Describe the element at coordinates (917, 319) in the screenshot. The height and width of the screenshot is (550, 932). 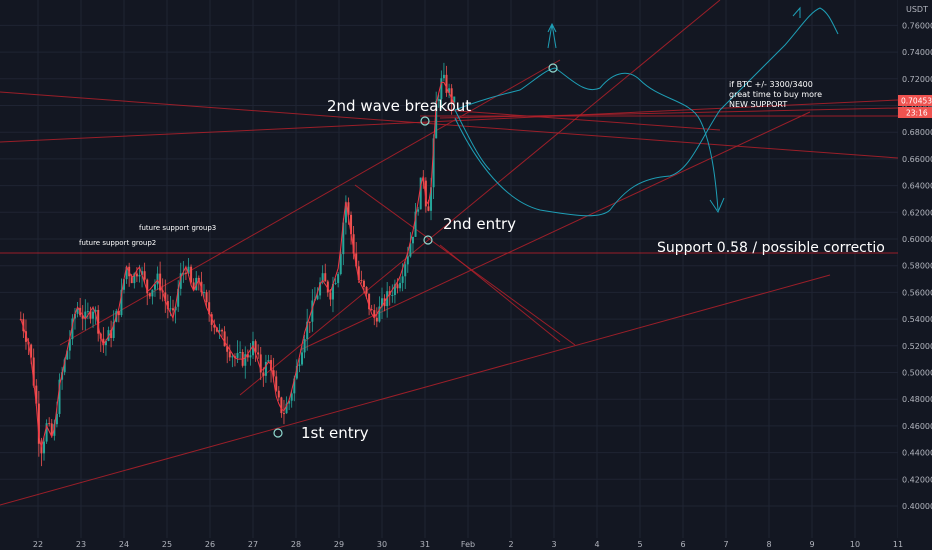
I see `y-tick-label: 0.54000` at that location.